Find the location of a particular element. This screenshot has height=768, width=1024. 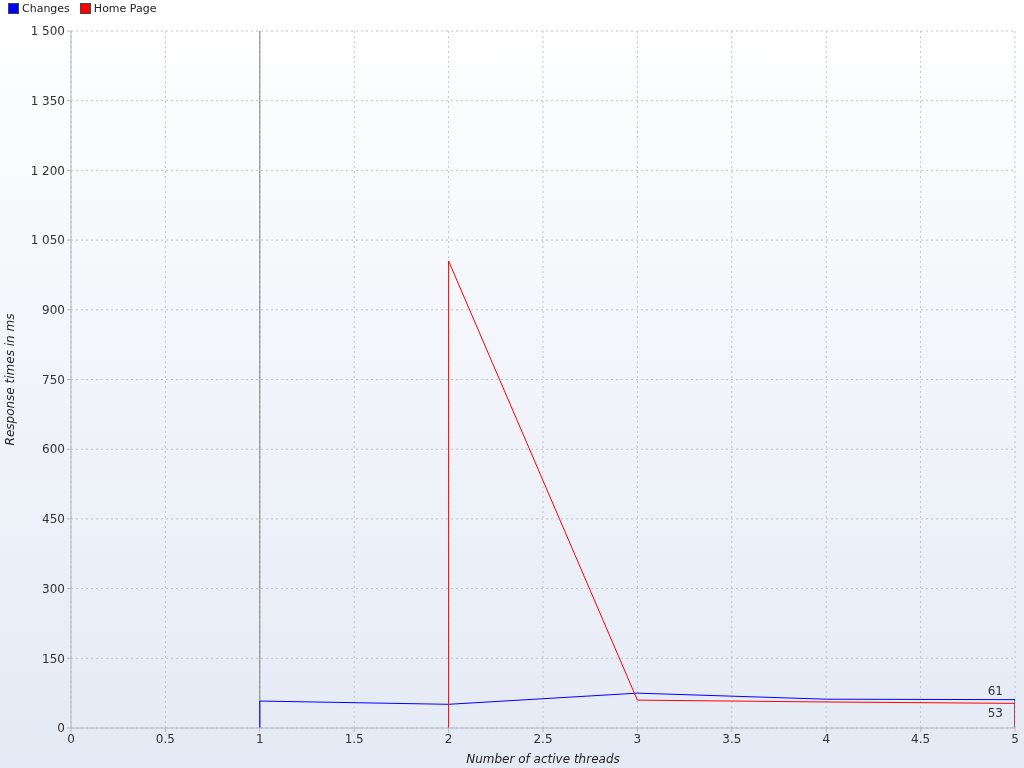

x-tick-label: 1.5 is located at coordinates (354, 738).